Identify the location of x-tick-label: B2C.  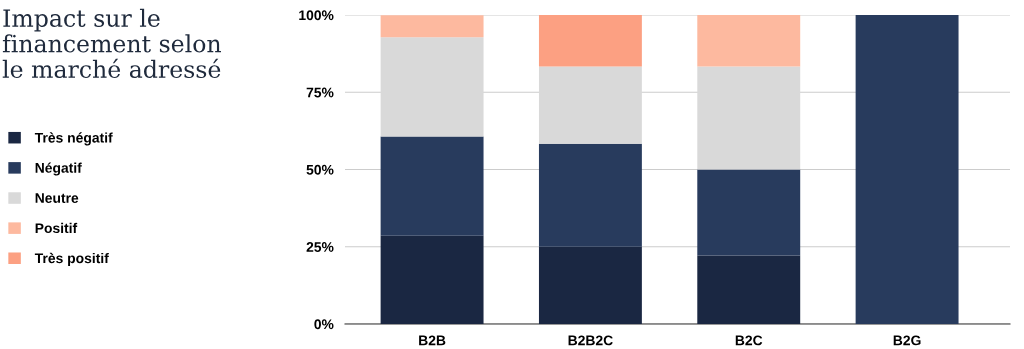
(749, 340).